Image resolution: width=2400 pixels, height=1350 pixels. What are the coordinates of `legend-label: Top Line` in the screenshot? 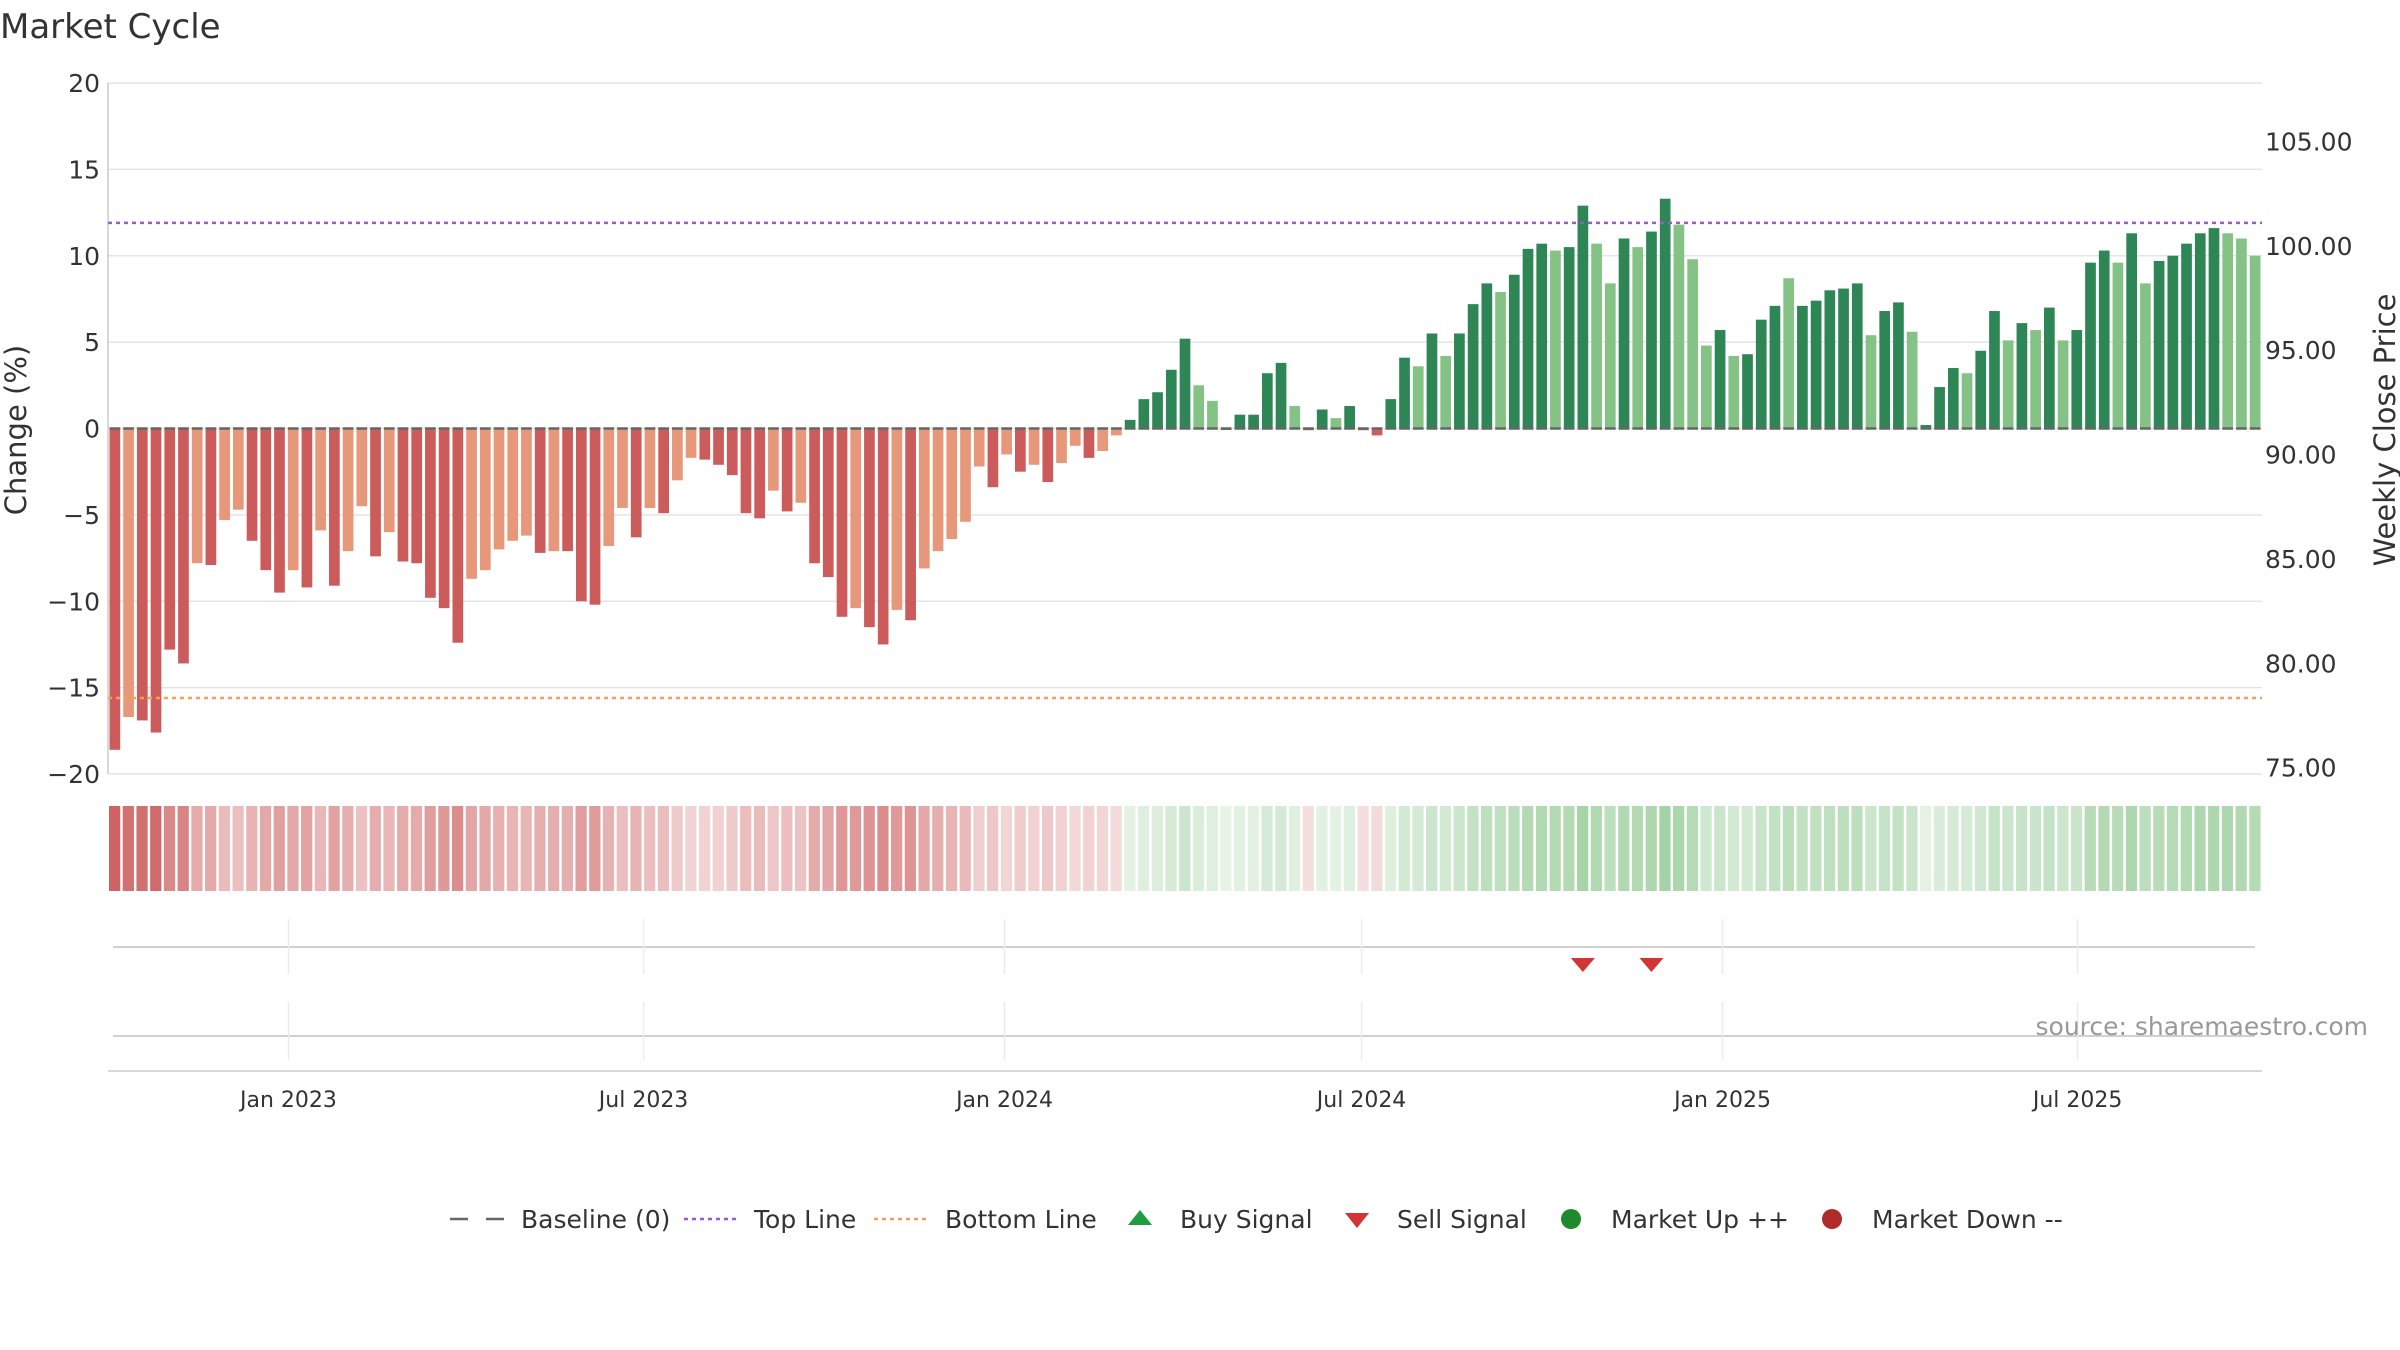 It's located at (804, 1219).